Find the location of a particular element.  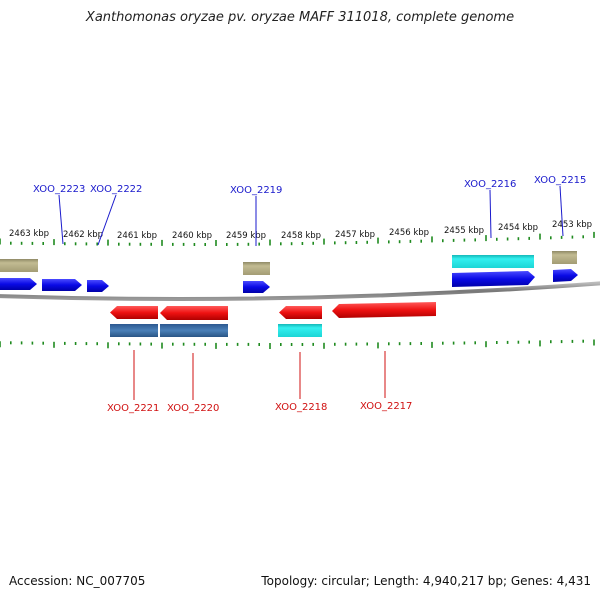

scale-label: 2463 kbp is located at coordinates (29, 234).